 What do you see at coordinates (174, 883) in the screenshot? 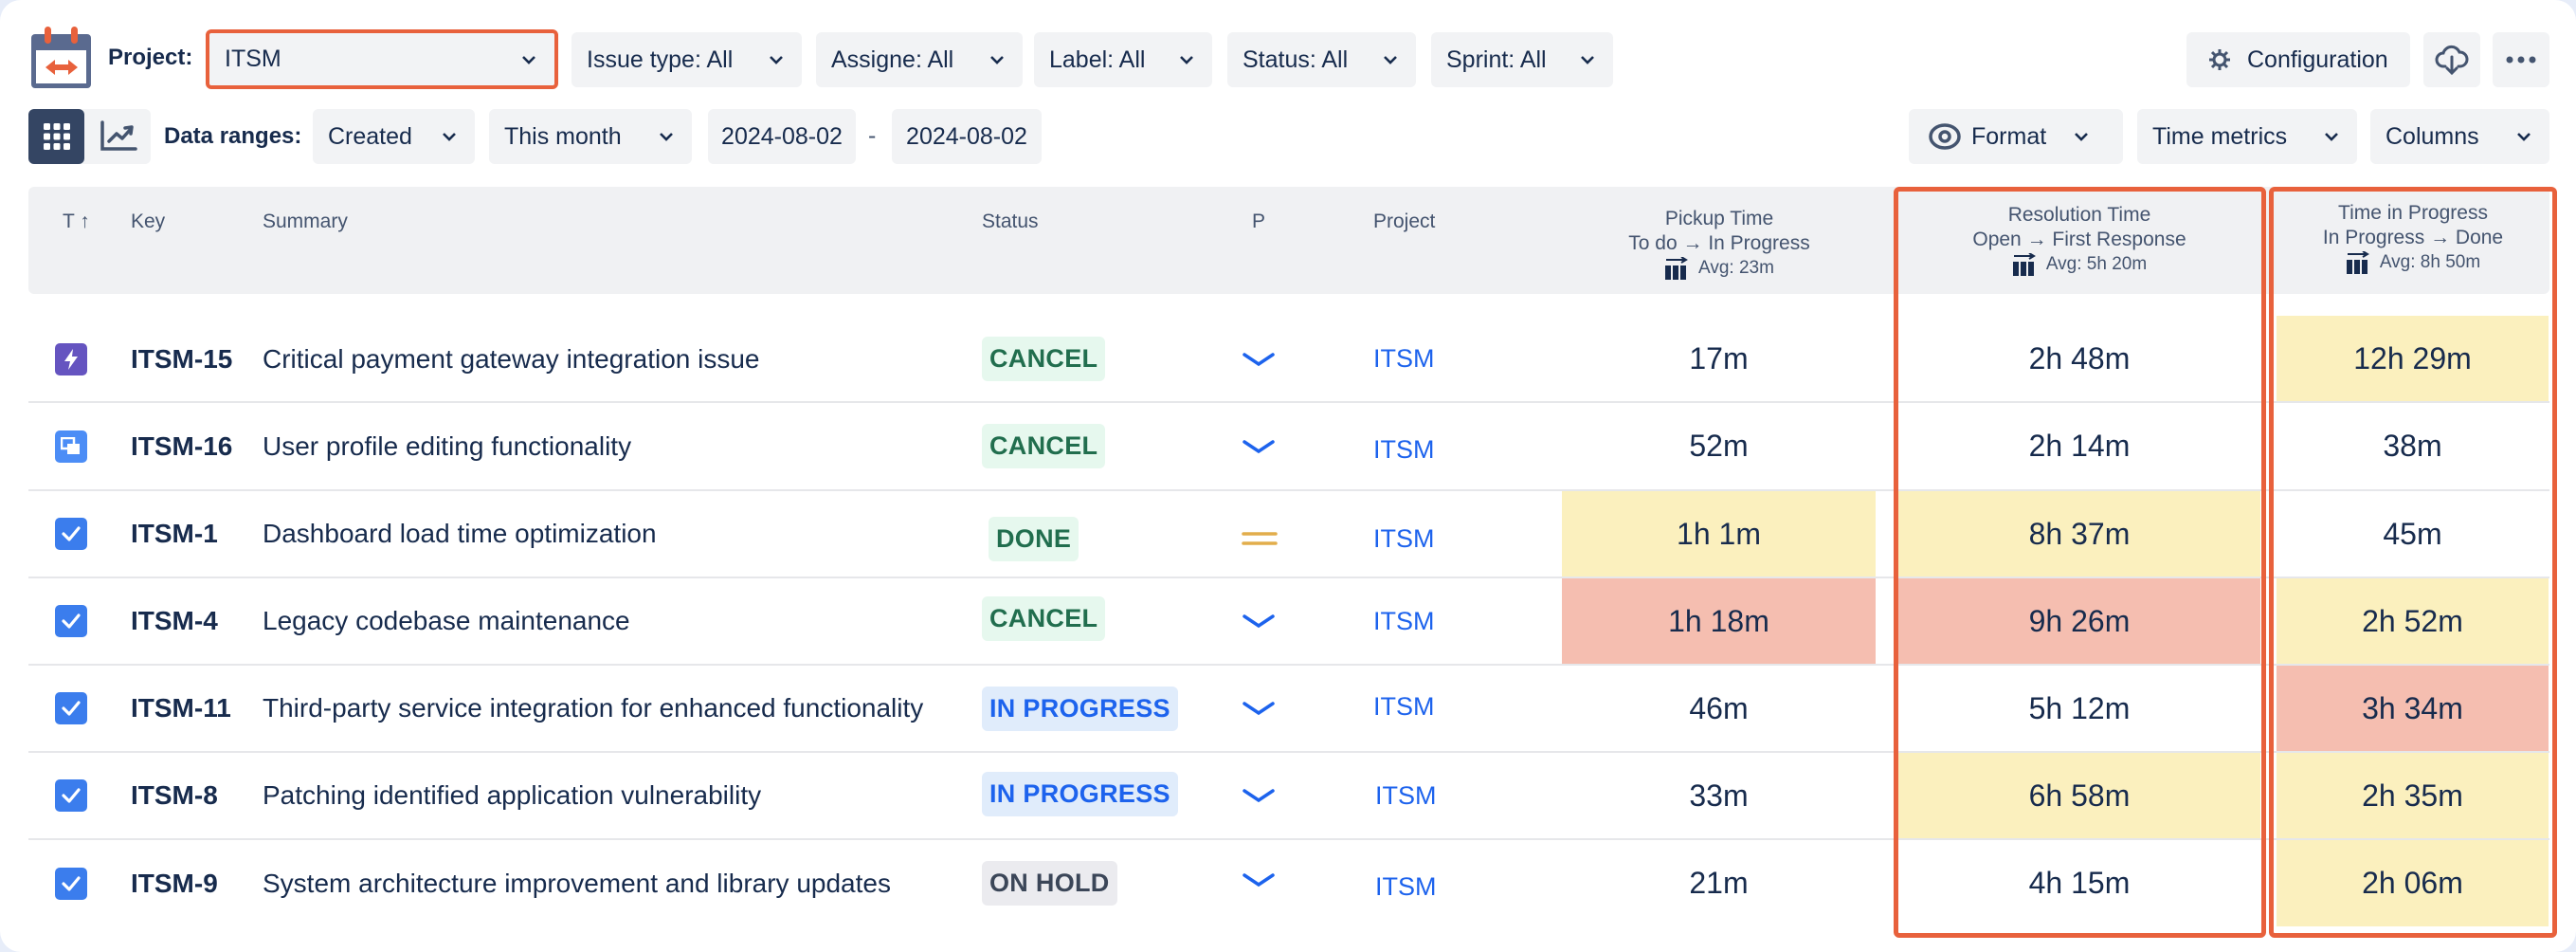
I see `issue-key: ITSM-9` at bounding box center [174, 883].